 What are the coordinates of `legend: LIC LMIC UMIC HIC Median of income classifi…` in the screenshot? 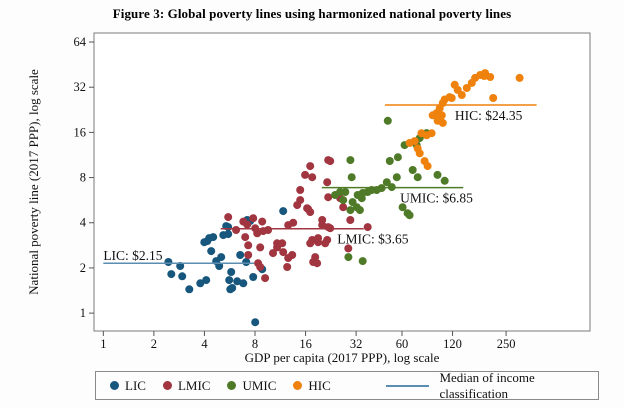 It's located at (347, 385).